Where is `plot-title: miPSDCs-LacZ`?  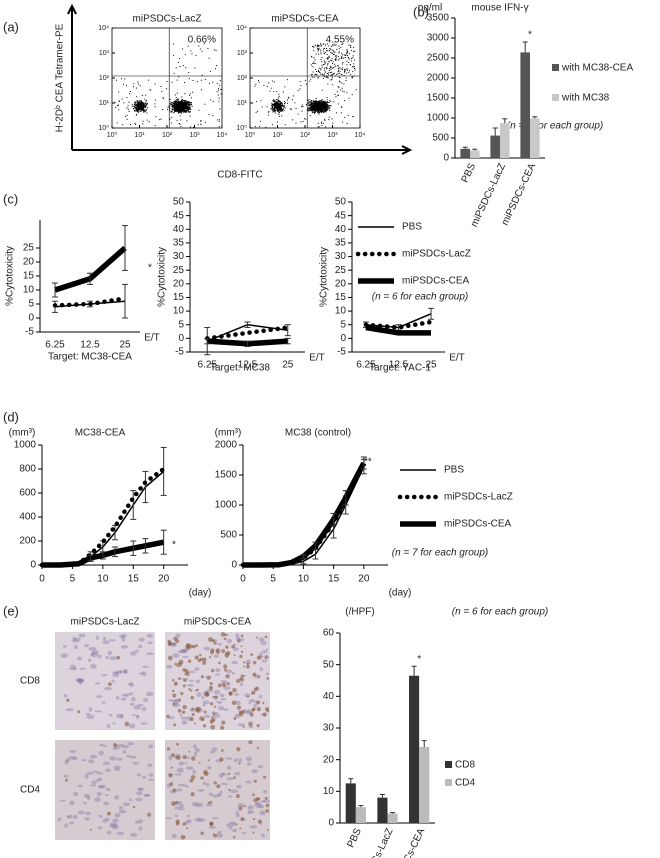 plot-title: miPSDCs-LacZ is located at coordinates (167, 19).